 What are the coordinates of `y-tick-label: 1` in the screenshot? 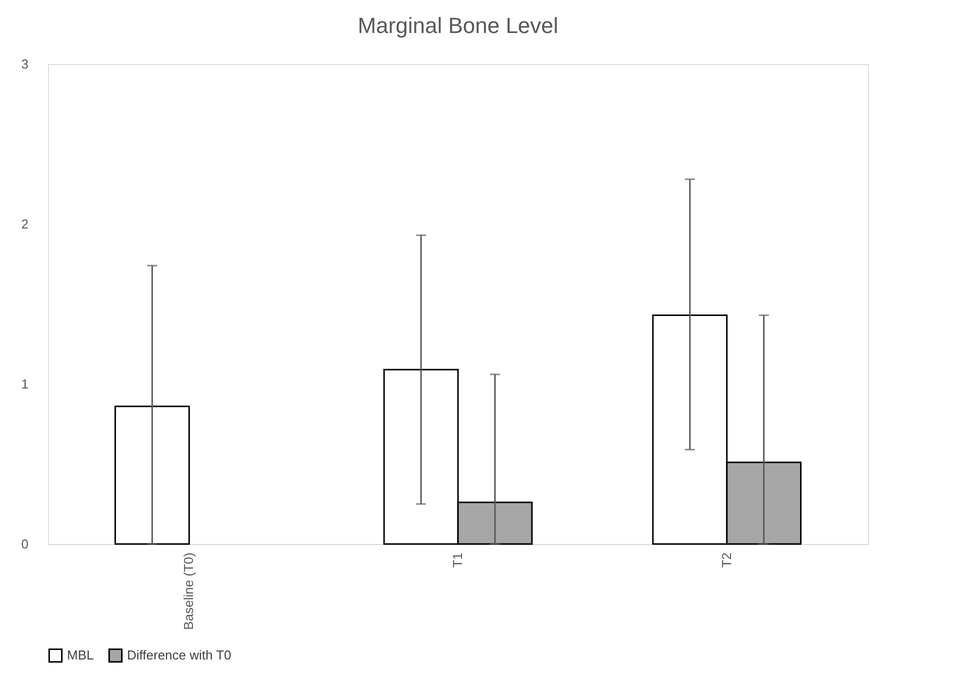 It's located at (24, 384).